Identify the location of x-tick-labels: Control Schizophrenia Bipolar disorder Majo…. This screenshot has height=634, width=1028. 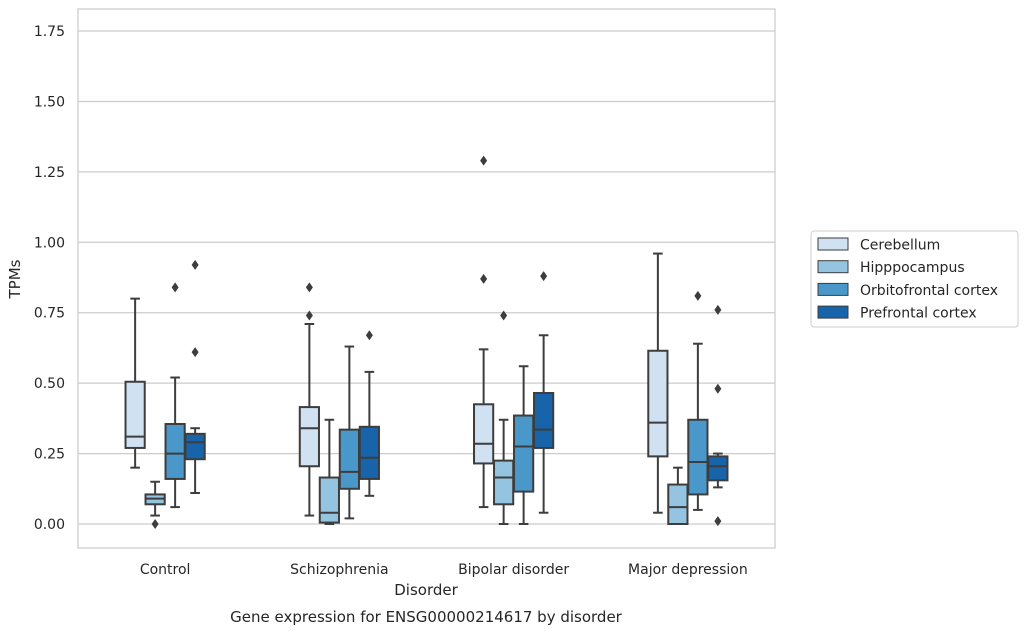
(444, 570).